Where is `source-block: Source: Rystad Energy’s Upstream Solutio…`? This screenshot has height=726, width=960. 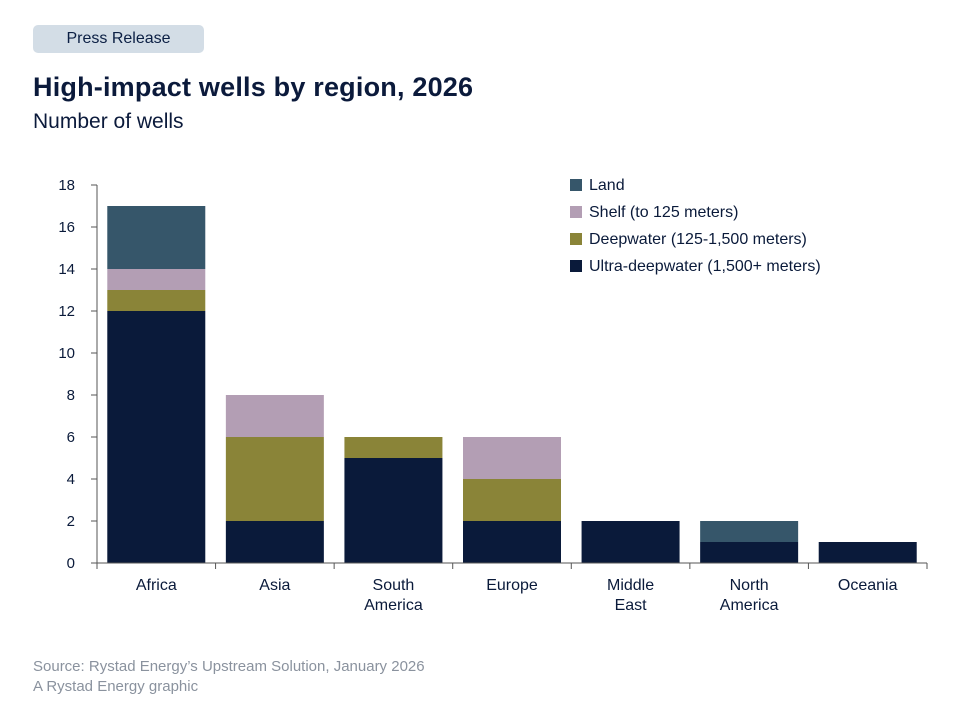
source-block: Source: Rystad Energy’s Upstream Solutio… is located at coordinates (229, 677).